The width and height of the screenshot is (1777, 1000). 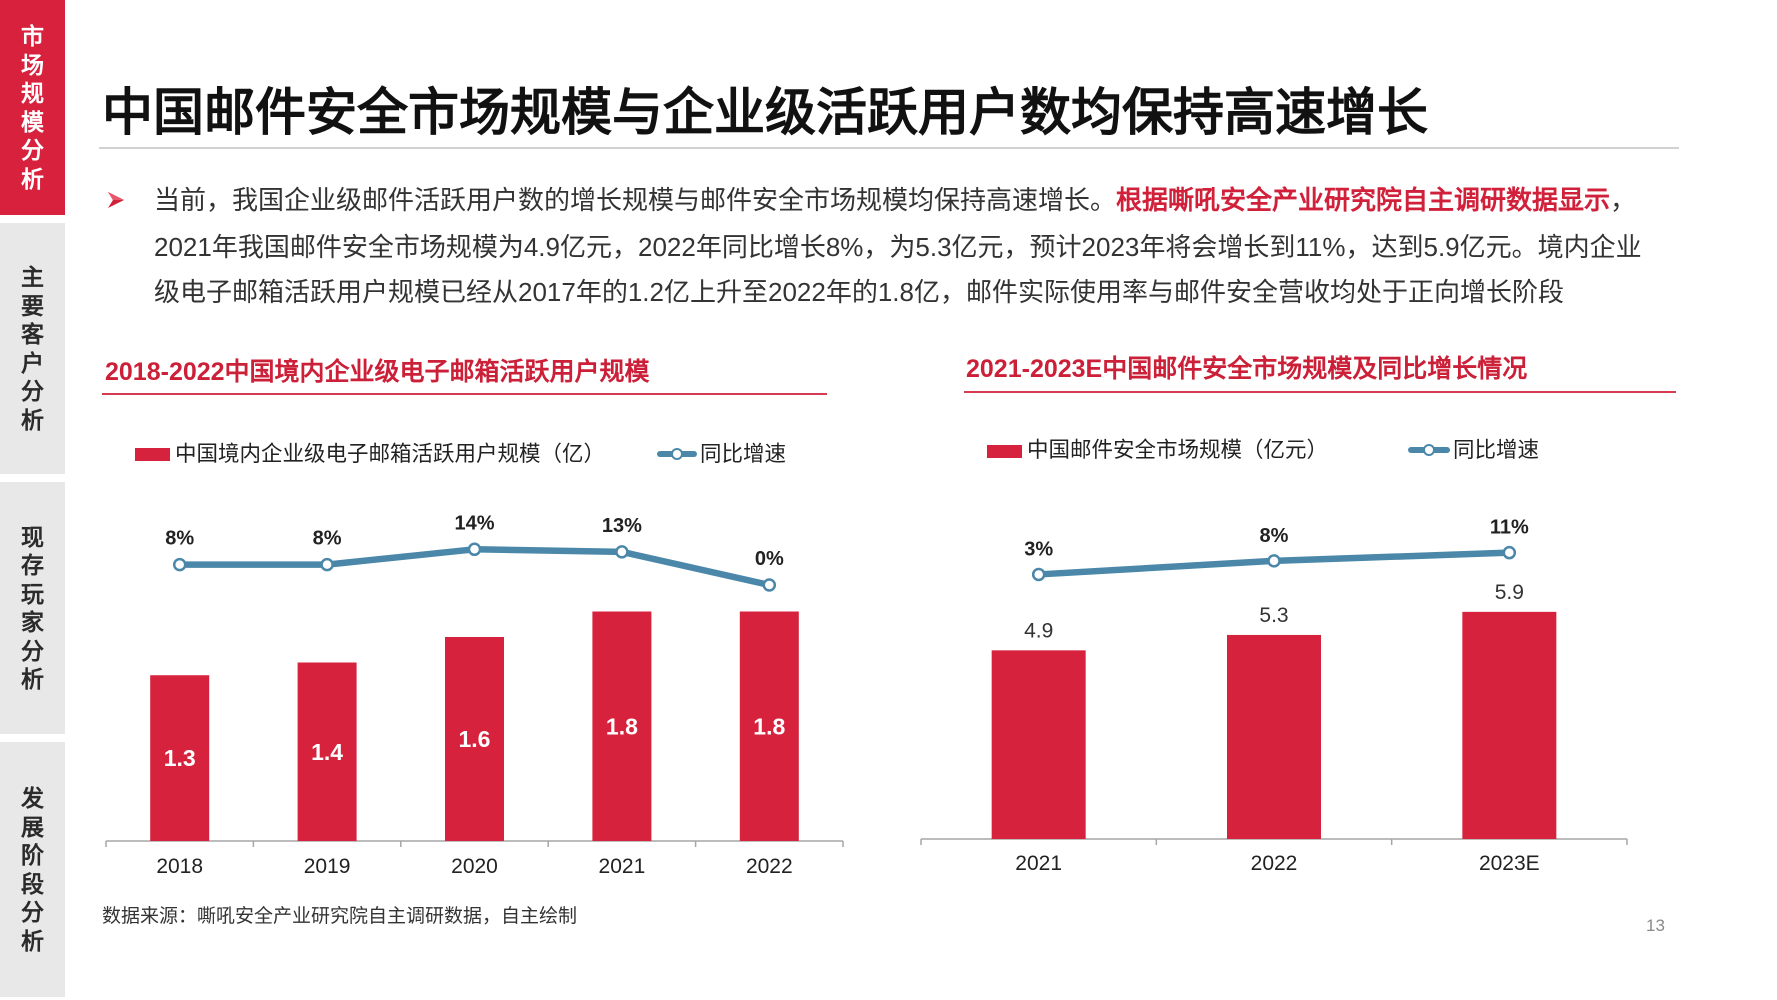 I want to click on sidebar-tab-label: 市场规模分析, so click(x=32, y=107).